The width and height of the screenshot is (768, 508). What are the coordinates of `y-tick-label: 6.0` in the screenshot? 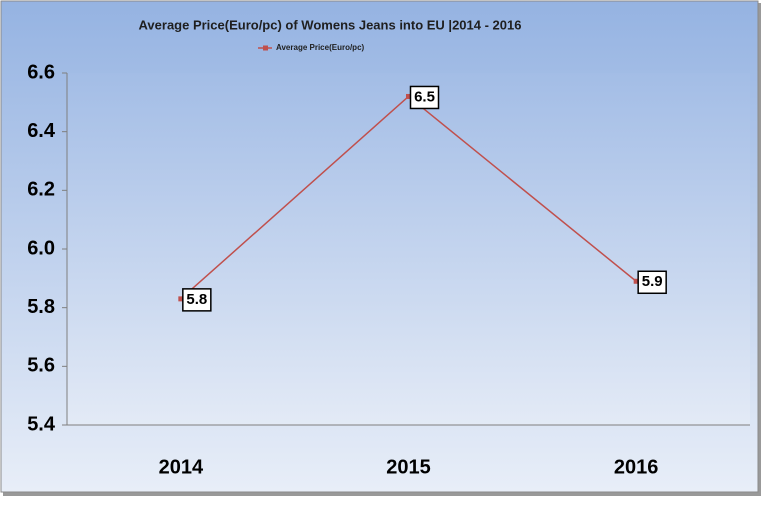 It's located at (41, 248).